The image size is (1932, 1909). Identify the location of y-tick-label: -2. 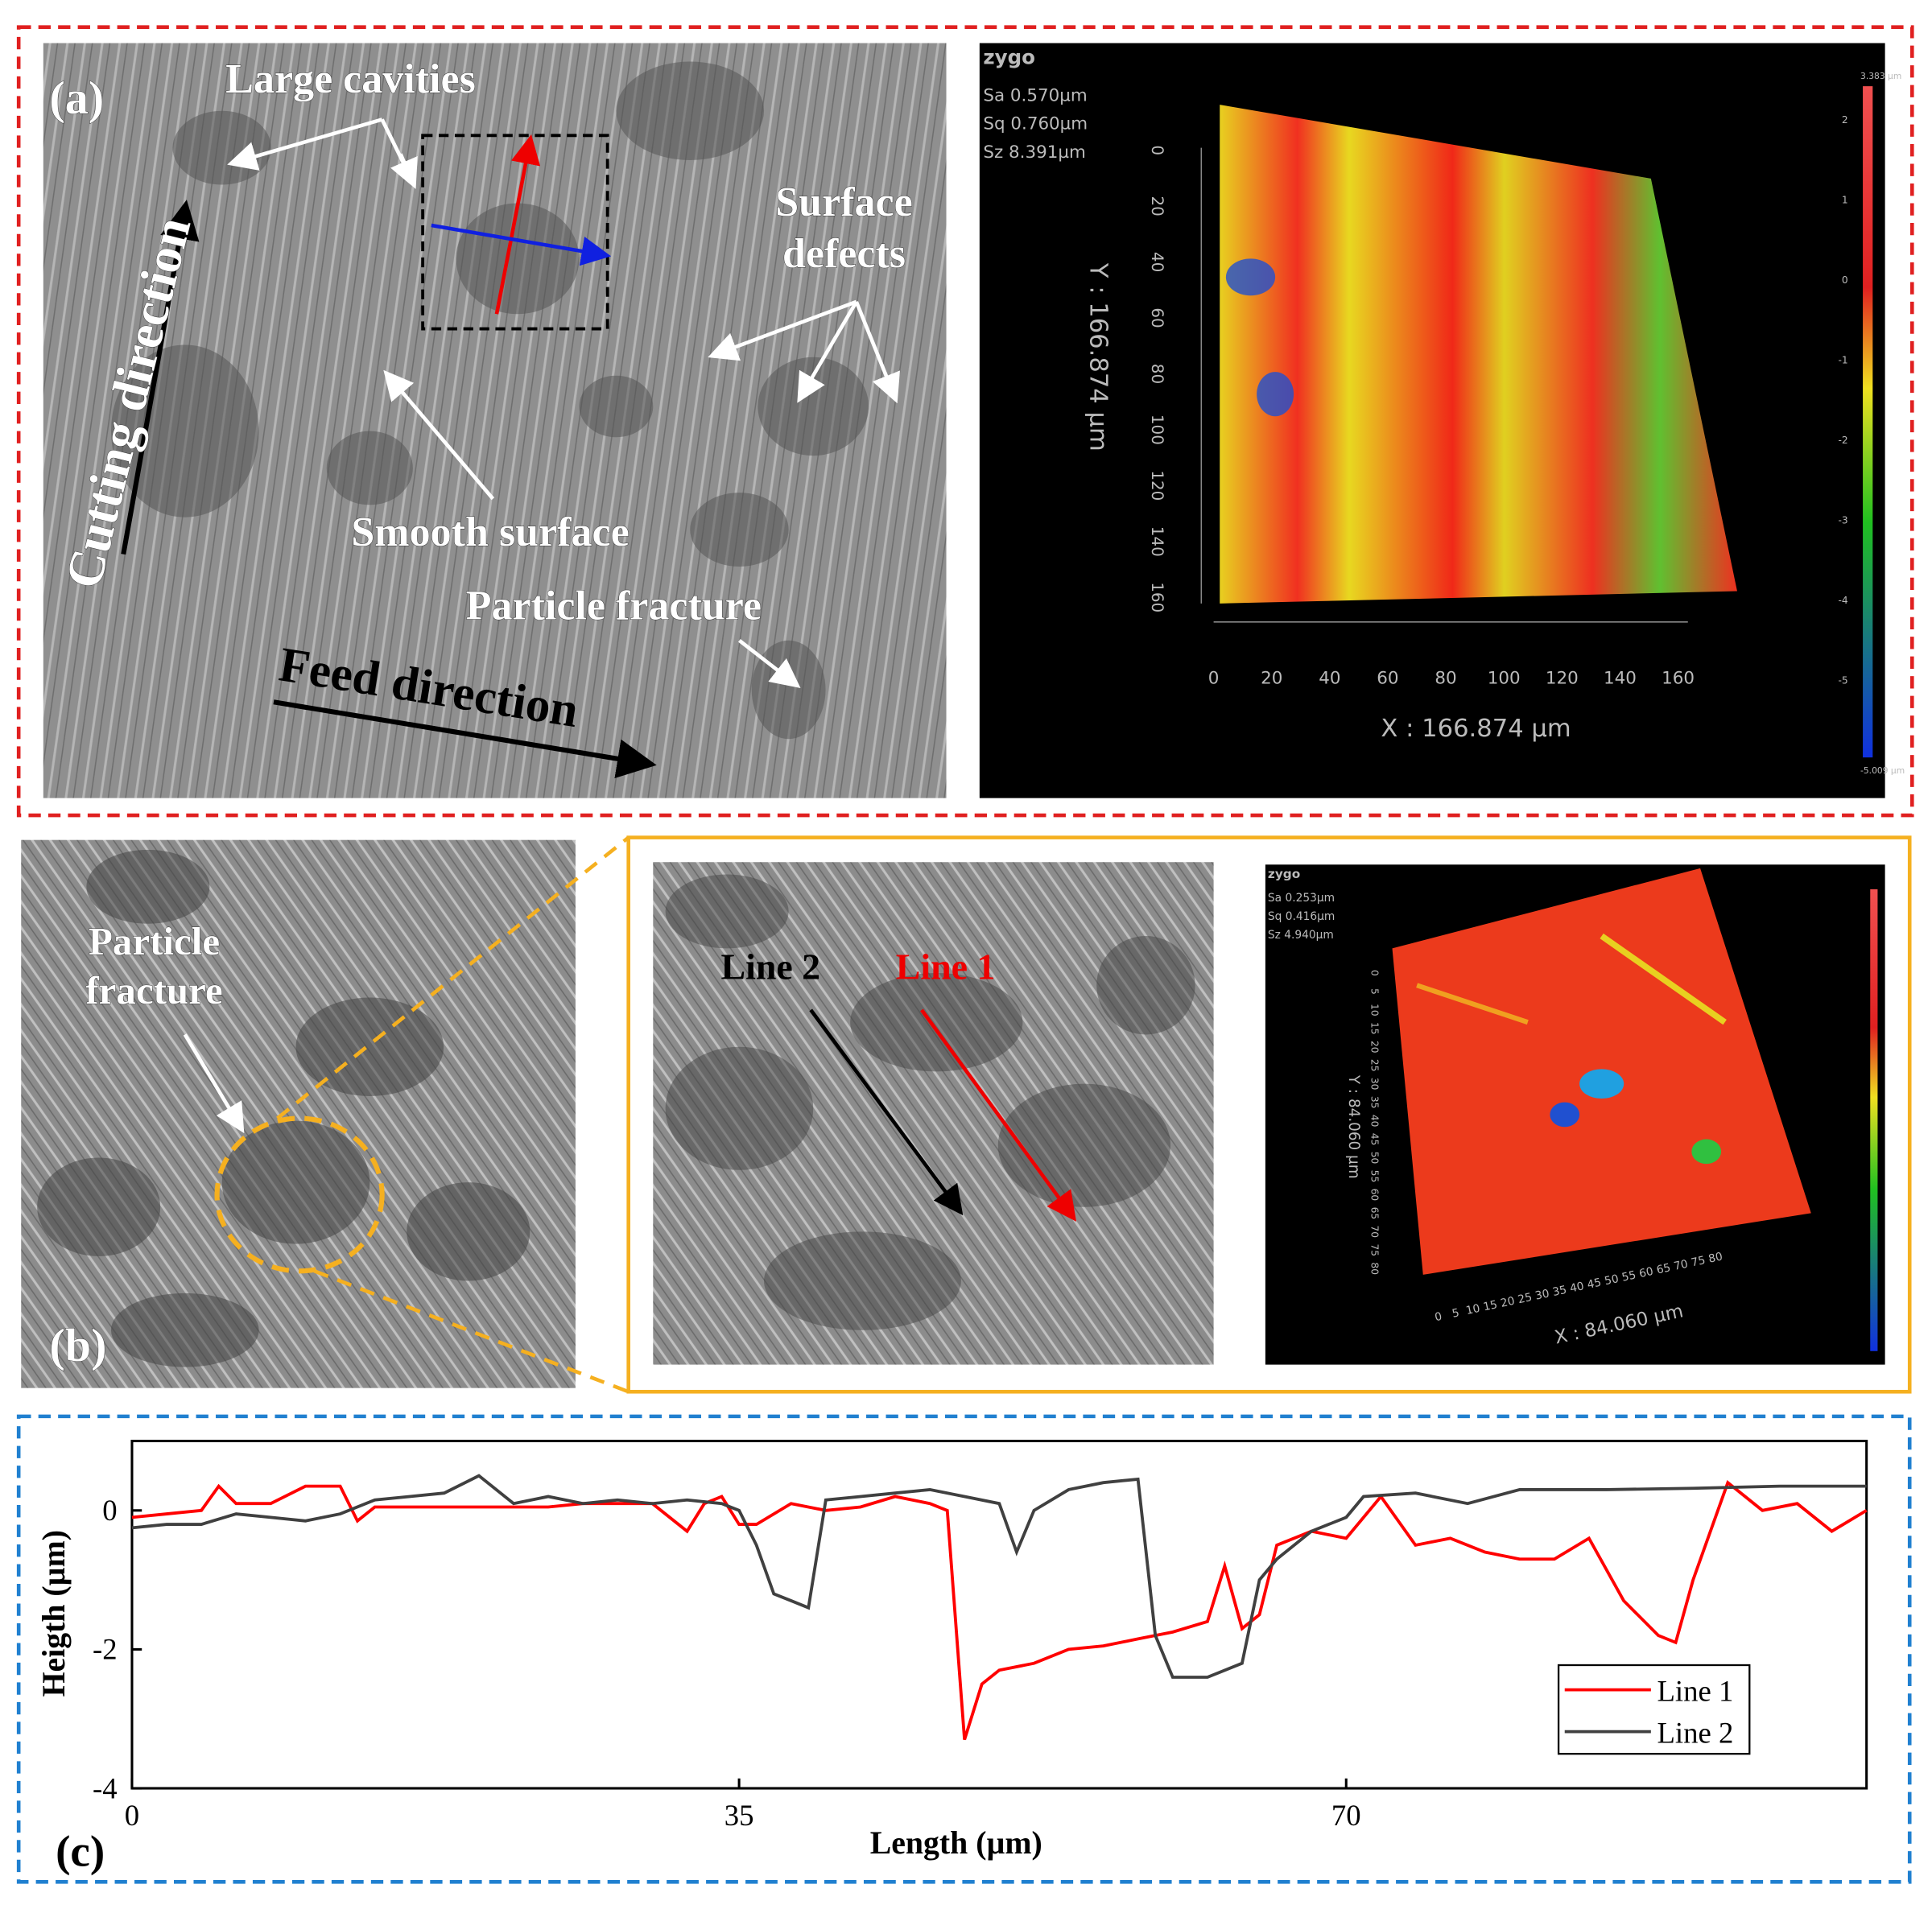
(106, 1650).